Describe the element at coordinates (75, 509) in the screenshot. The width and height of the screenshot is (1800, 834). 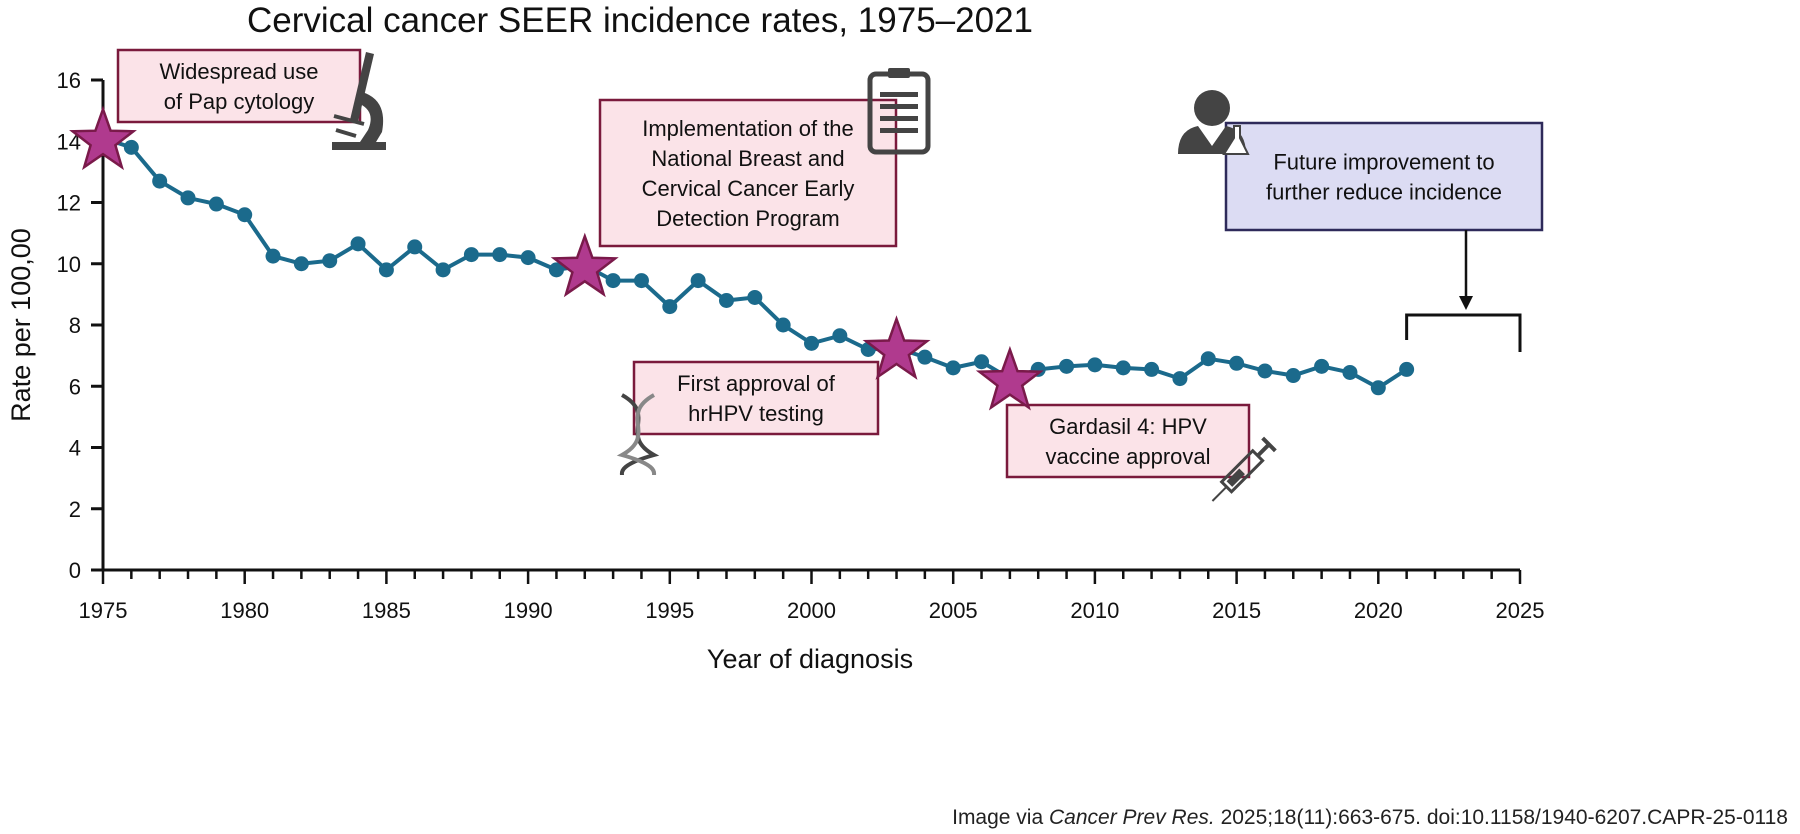
I see `y-tick-label: 2` at that location.